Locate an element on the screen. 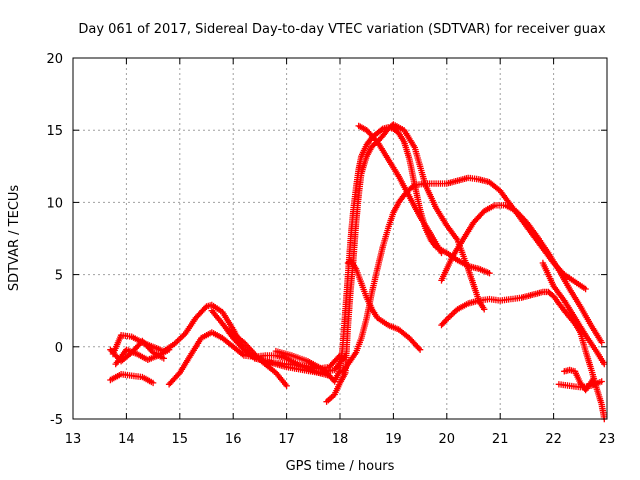 The height and width of the screenshot is (480, 640). x-axis-label: GPS time / hours is located at coordinates (340, 466).